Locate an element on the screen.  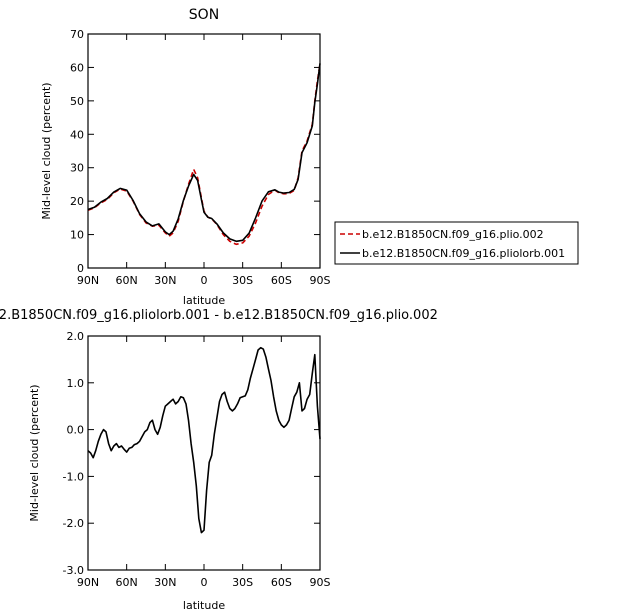
legend-label-pliolorb: b.e12.B1850CN.f09_g16.pliolorb.001 is located at coordinates (463, 253).